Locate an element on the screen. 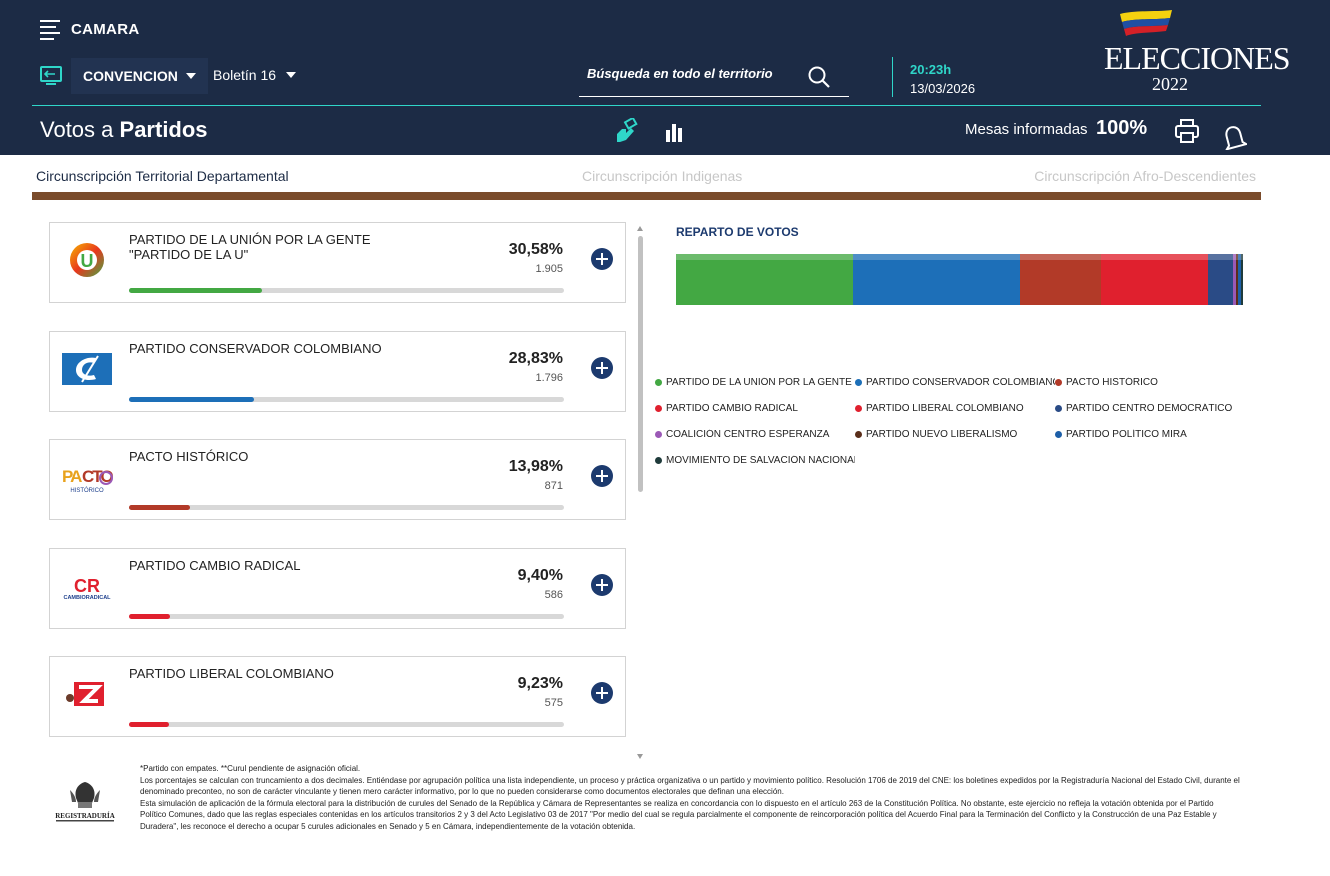 Image resolution: width=1330 pixels, height=876 pixels. hamburger-menu-icon is located at coordinates (50, 30).